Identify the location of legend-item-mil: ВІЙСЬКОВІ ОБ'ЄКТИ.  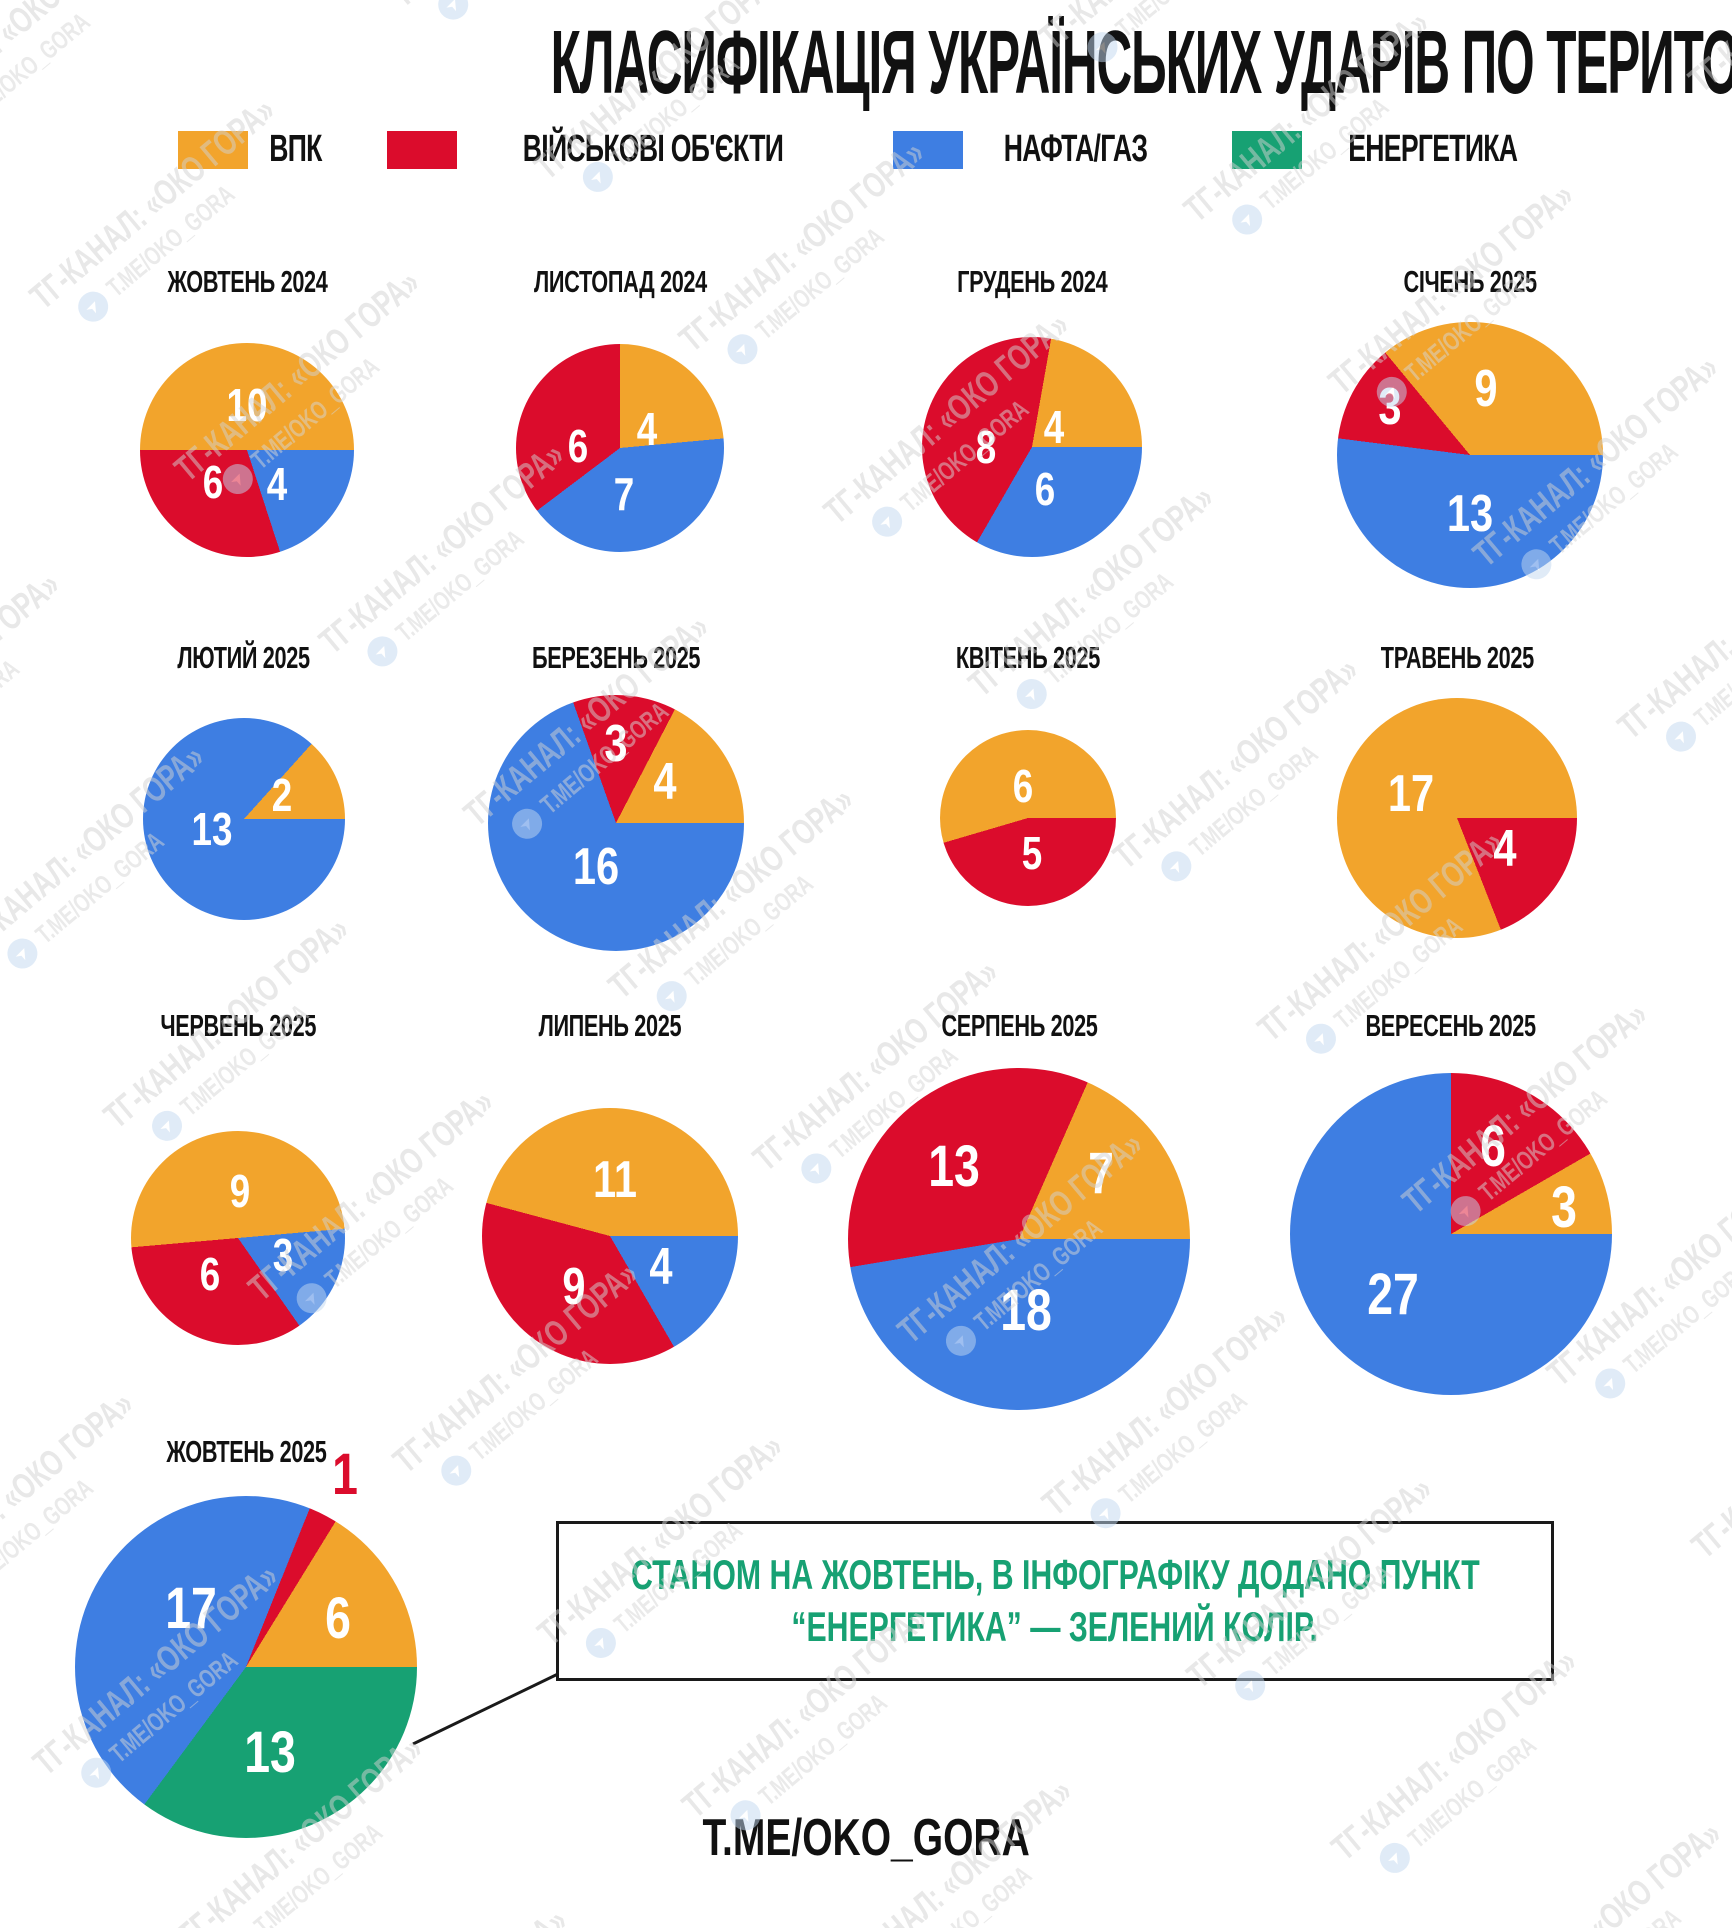
(613, 149).